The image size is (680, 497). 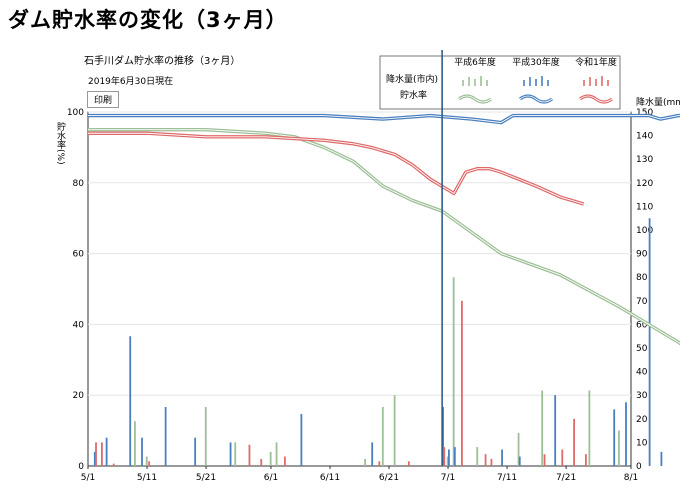 What do you see at coordinates (642, 278) in the screenshot?
I see `right-tick-label: 80` at bounding box center [642, 278].